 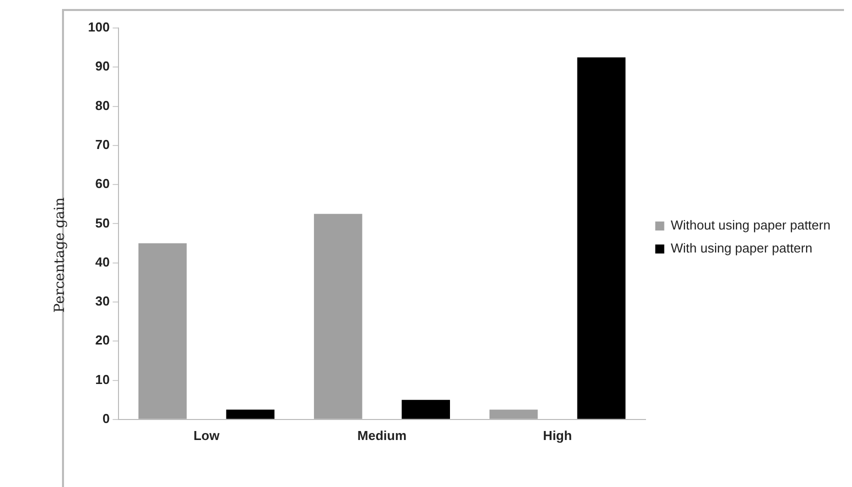 I want to click on y-tick-label: 30, so click(x=102, y=301).